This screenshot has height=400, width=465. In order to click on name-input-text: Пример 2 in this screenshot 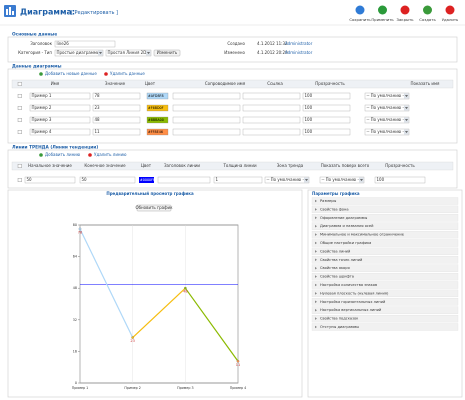, I will do `click(42, 107)`.